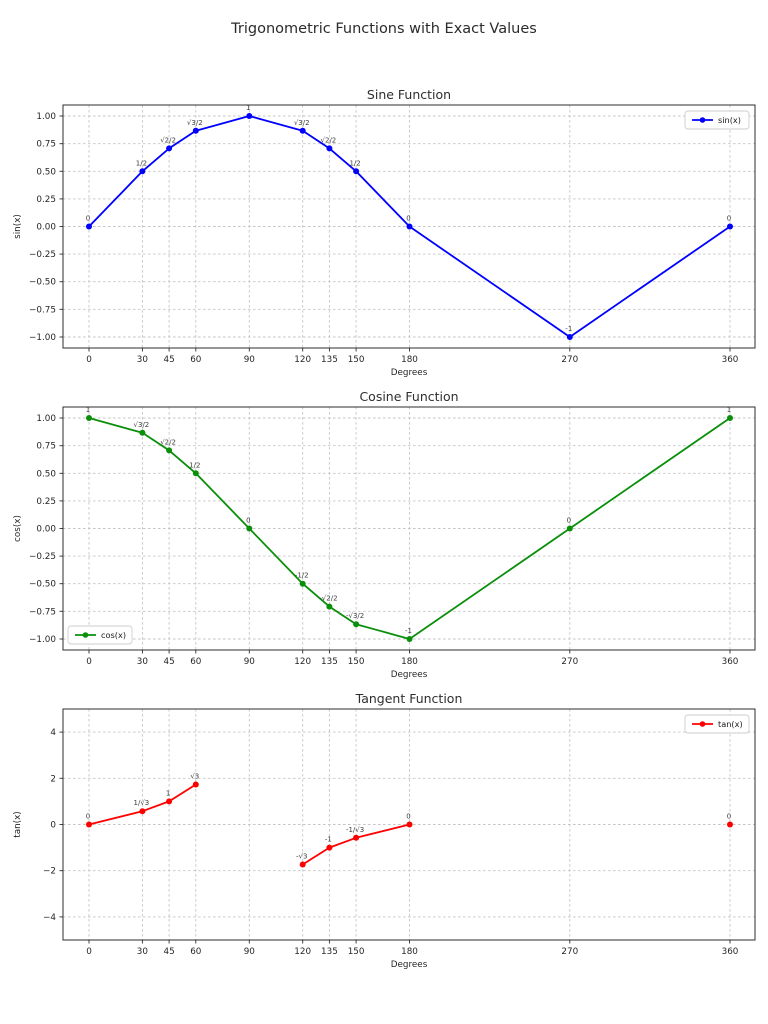  What do you see at coordinates (18, 528) in the screenshot?
I see `y-axis-label: cos(x)` at bounding box center [18, 528].